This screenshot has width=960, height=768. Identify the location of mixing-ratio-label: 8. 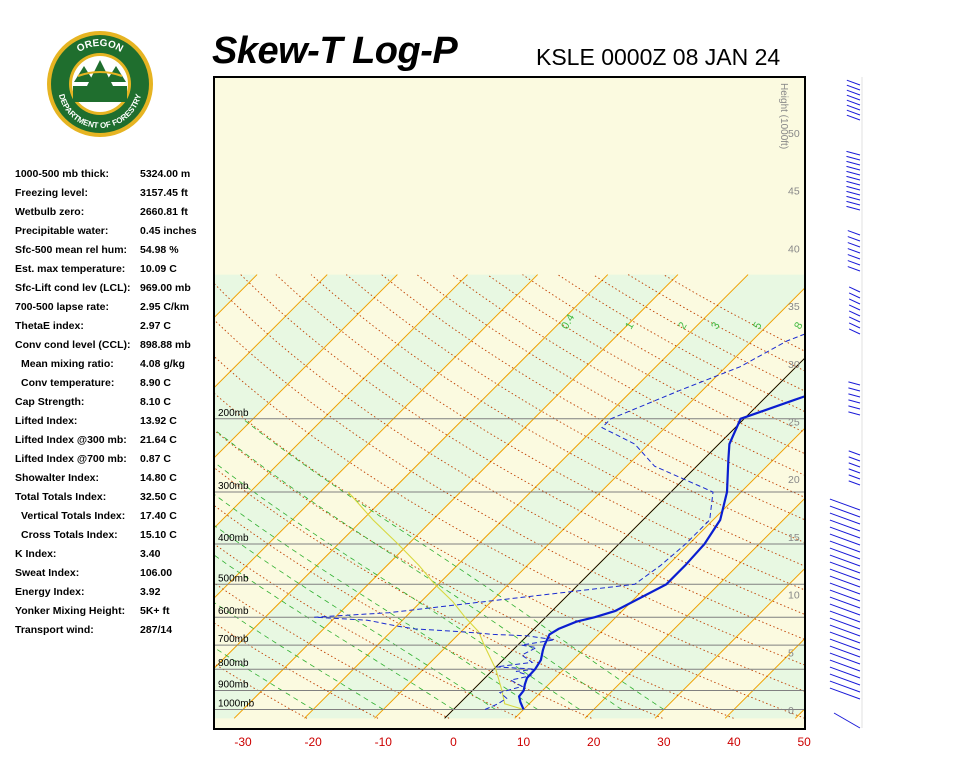
(798, 325).